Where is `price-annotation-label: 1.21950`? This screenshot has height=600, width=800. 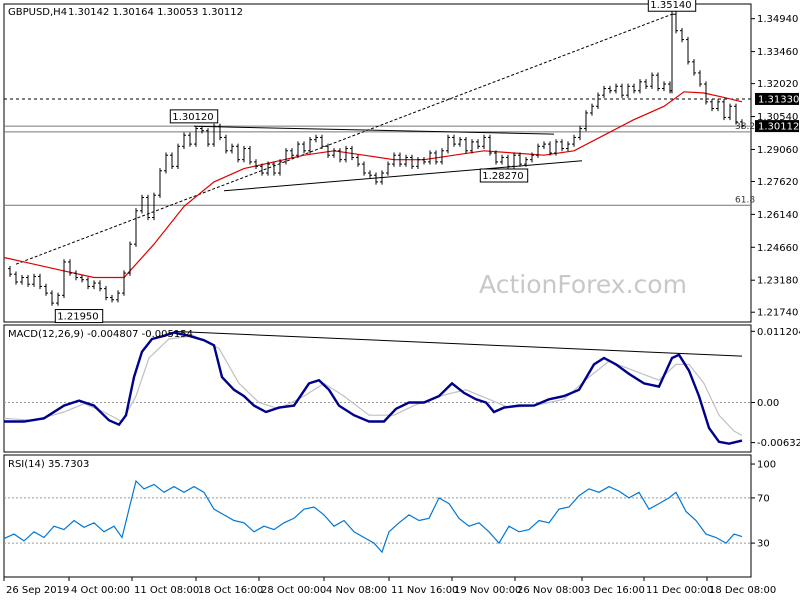
price-annotation-label: 1.21950 is located at coordinates (77, 317).